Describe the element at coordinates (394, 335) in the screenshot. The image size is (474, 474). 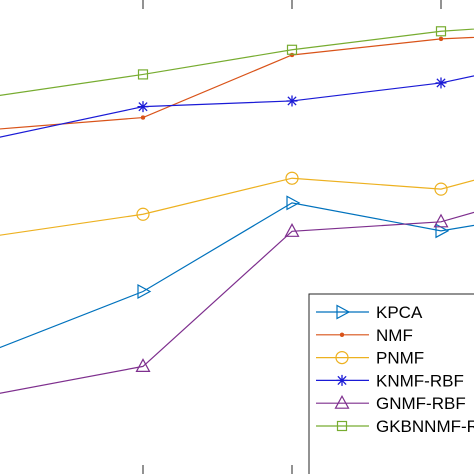
I see `legend-label: NMF` at that location.